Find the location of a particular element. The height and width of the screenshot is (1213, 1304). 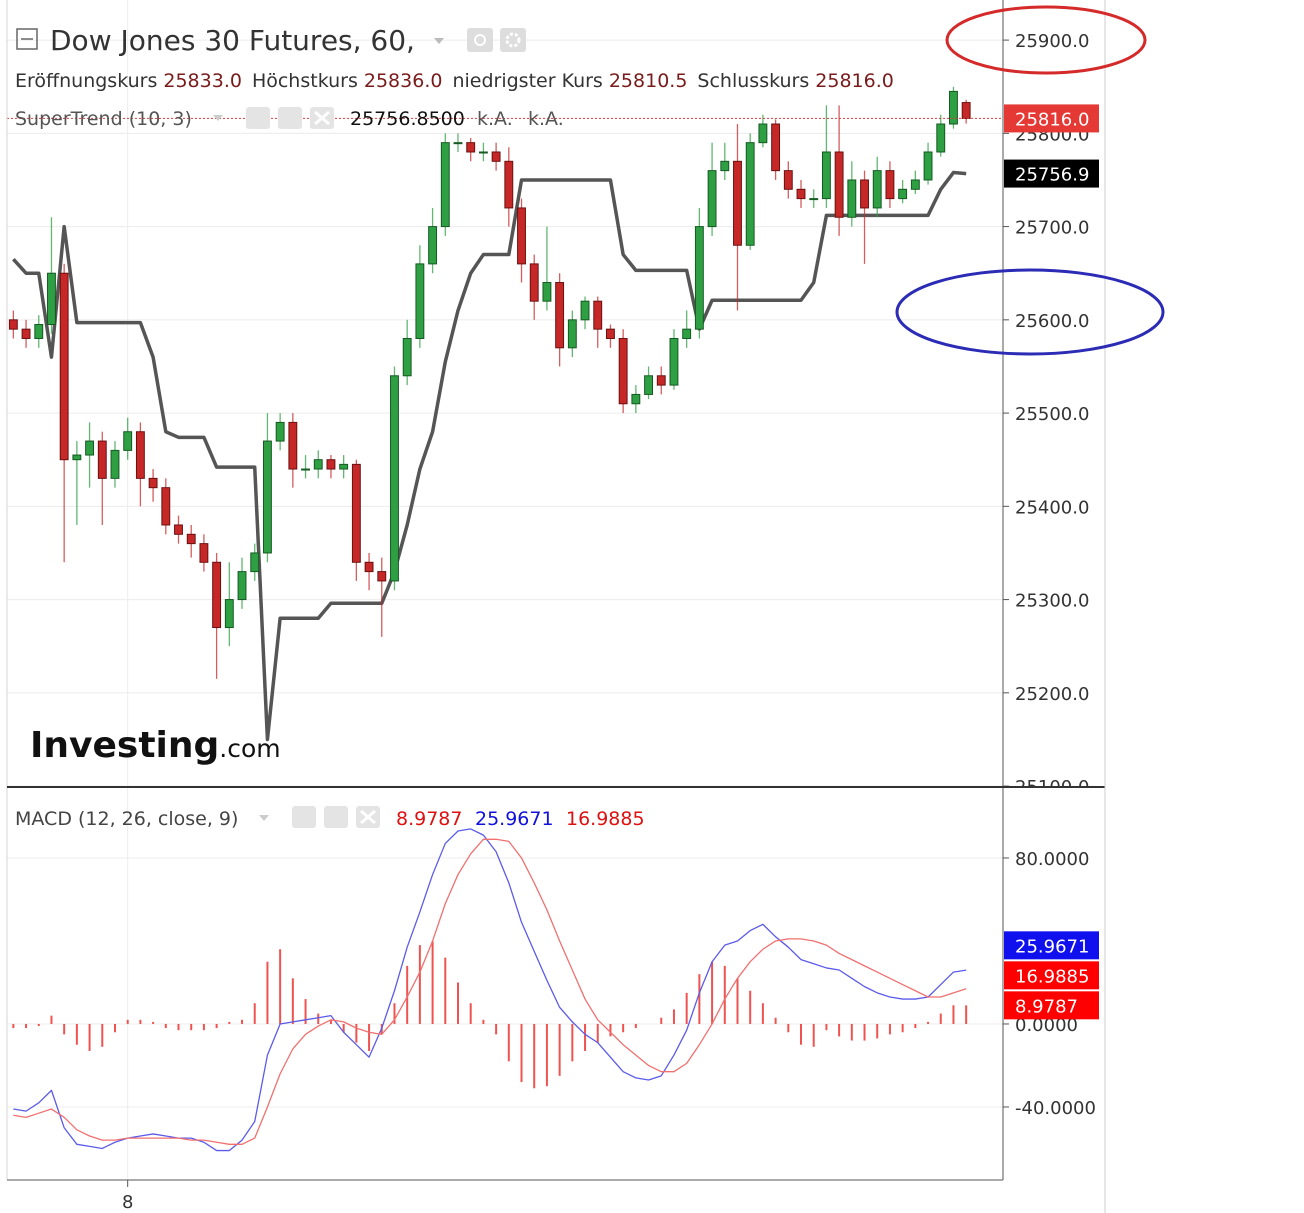

y-tick-label: 25400.0 is located at coordinates (1052, 507).